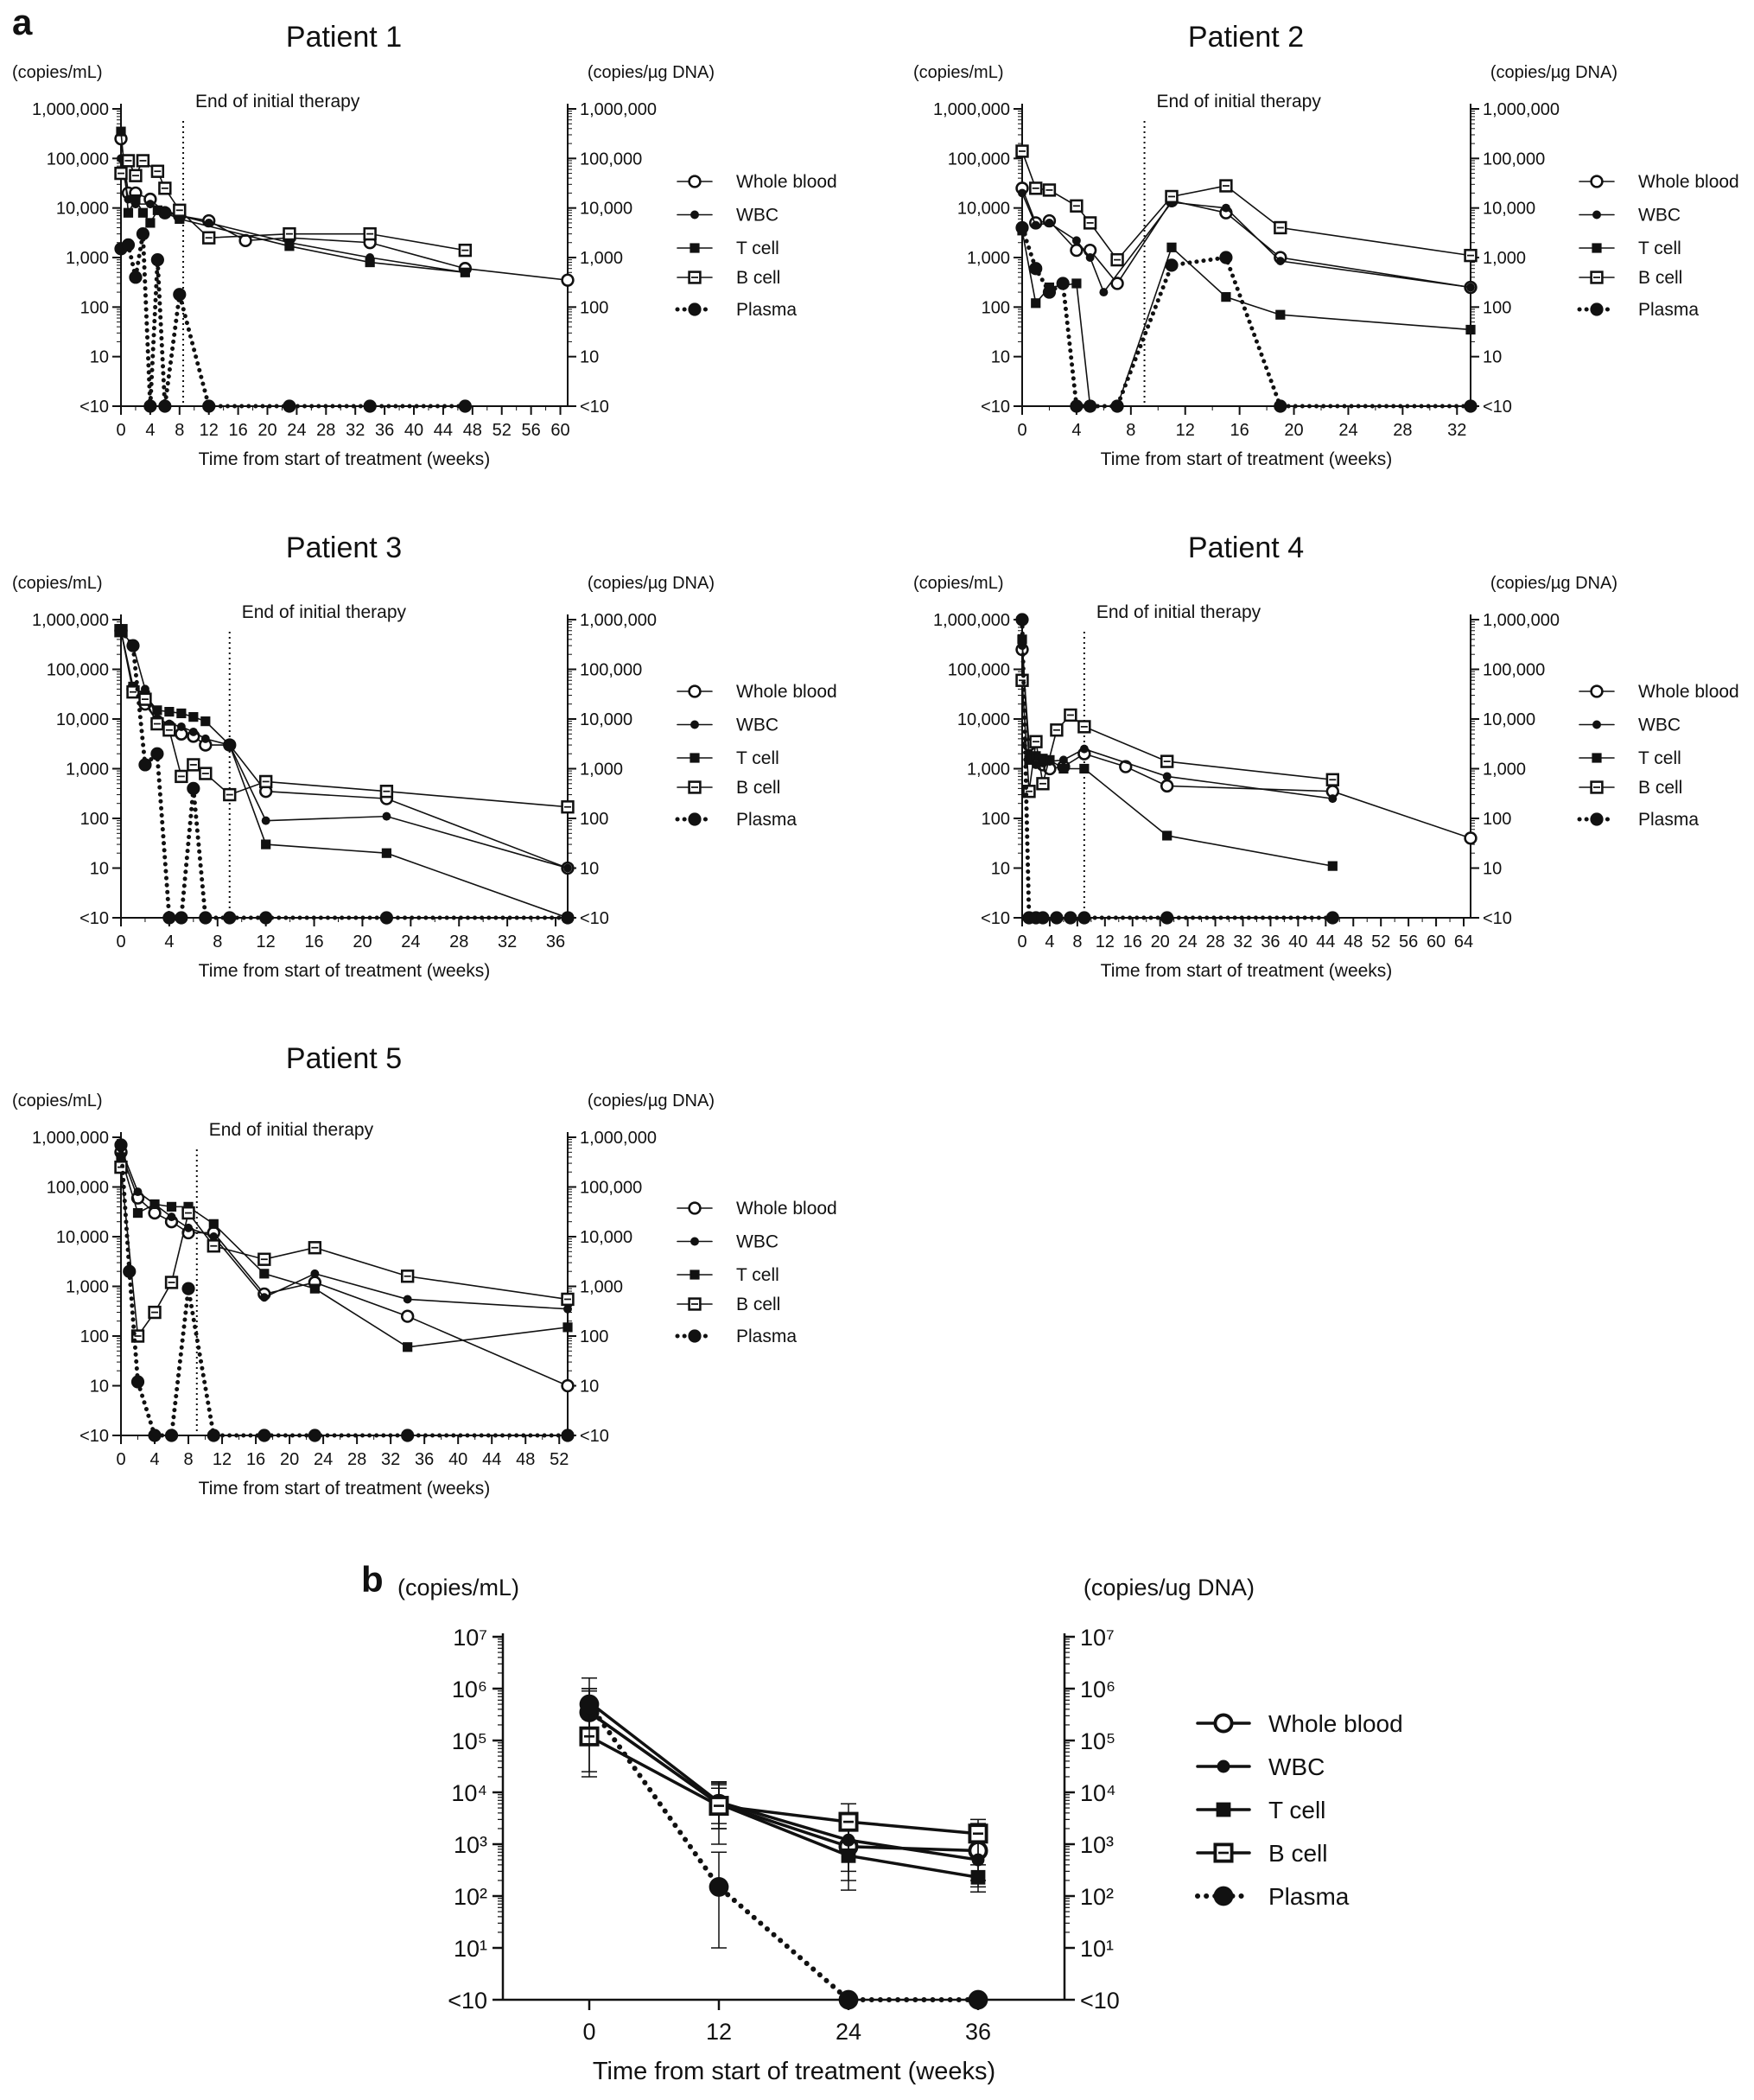  What do you see at coordinates (99, 1387) in the screenshot?
I see `y-tick-label-left: 10` at bounding box center [99, 1387].